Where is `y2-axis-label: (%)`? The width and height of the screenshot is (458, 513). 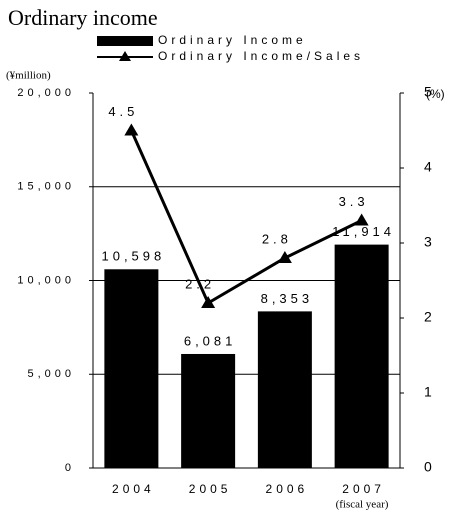
y2-axis-label: (%) is located at coordinates (435, 94).